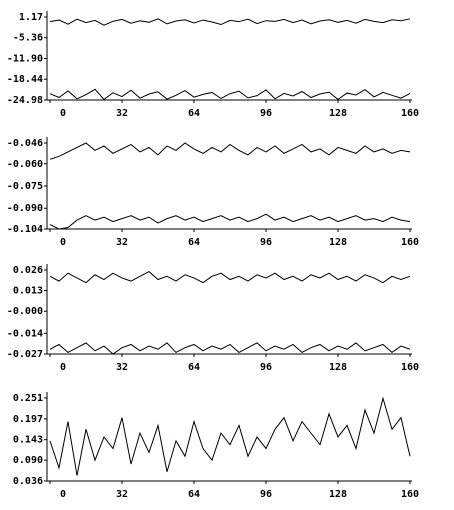 Image resolution: width=454 pixels, height=510 pixels. Describe the element at coordinates (28, 460) in the screenshot. I see `y-tick-label: 0.090` at that location.